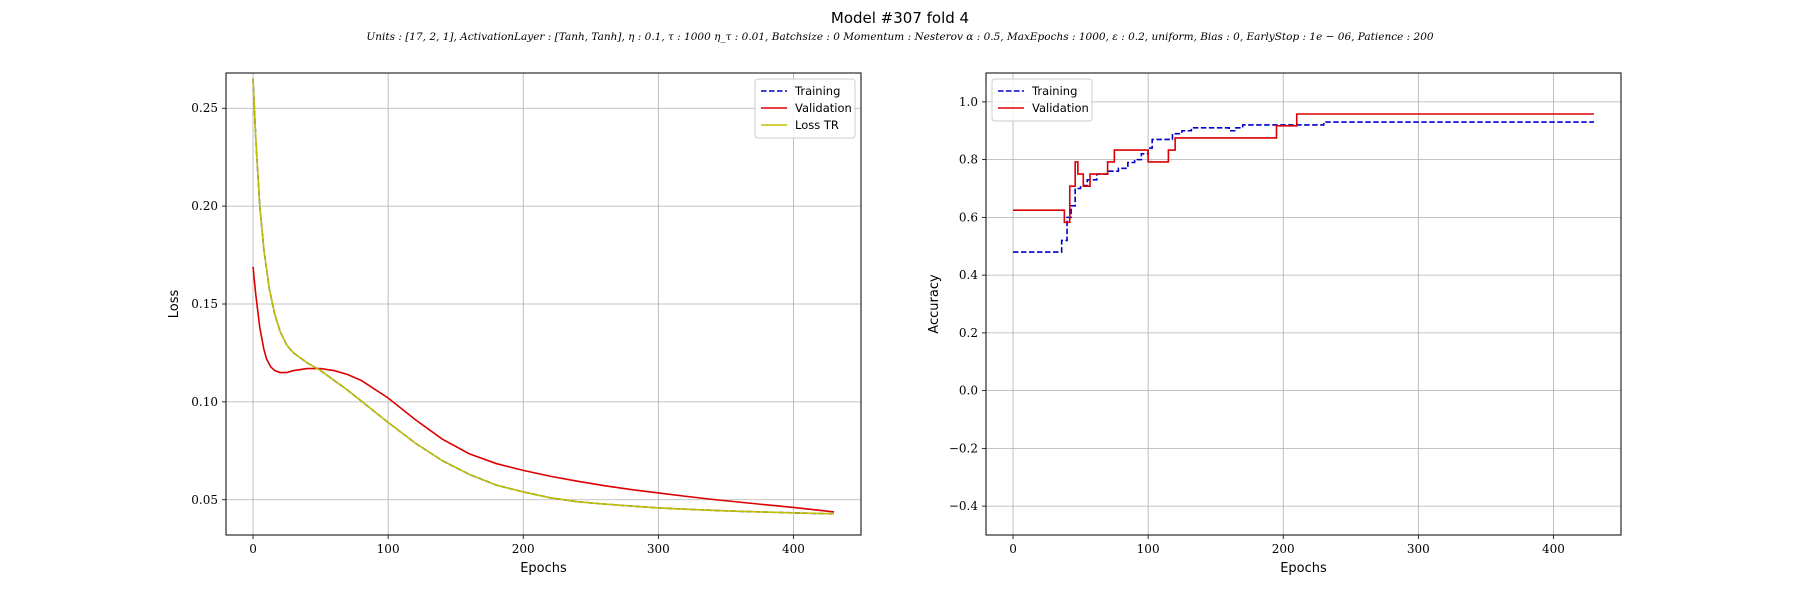  What do you see at coordinates (817, 125) in the screenshot?
I see `legend-label: Loss TR` at bounding box center [817, 125].